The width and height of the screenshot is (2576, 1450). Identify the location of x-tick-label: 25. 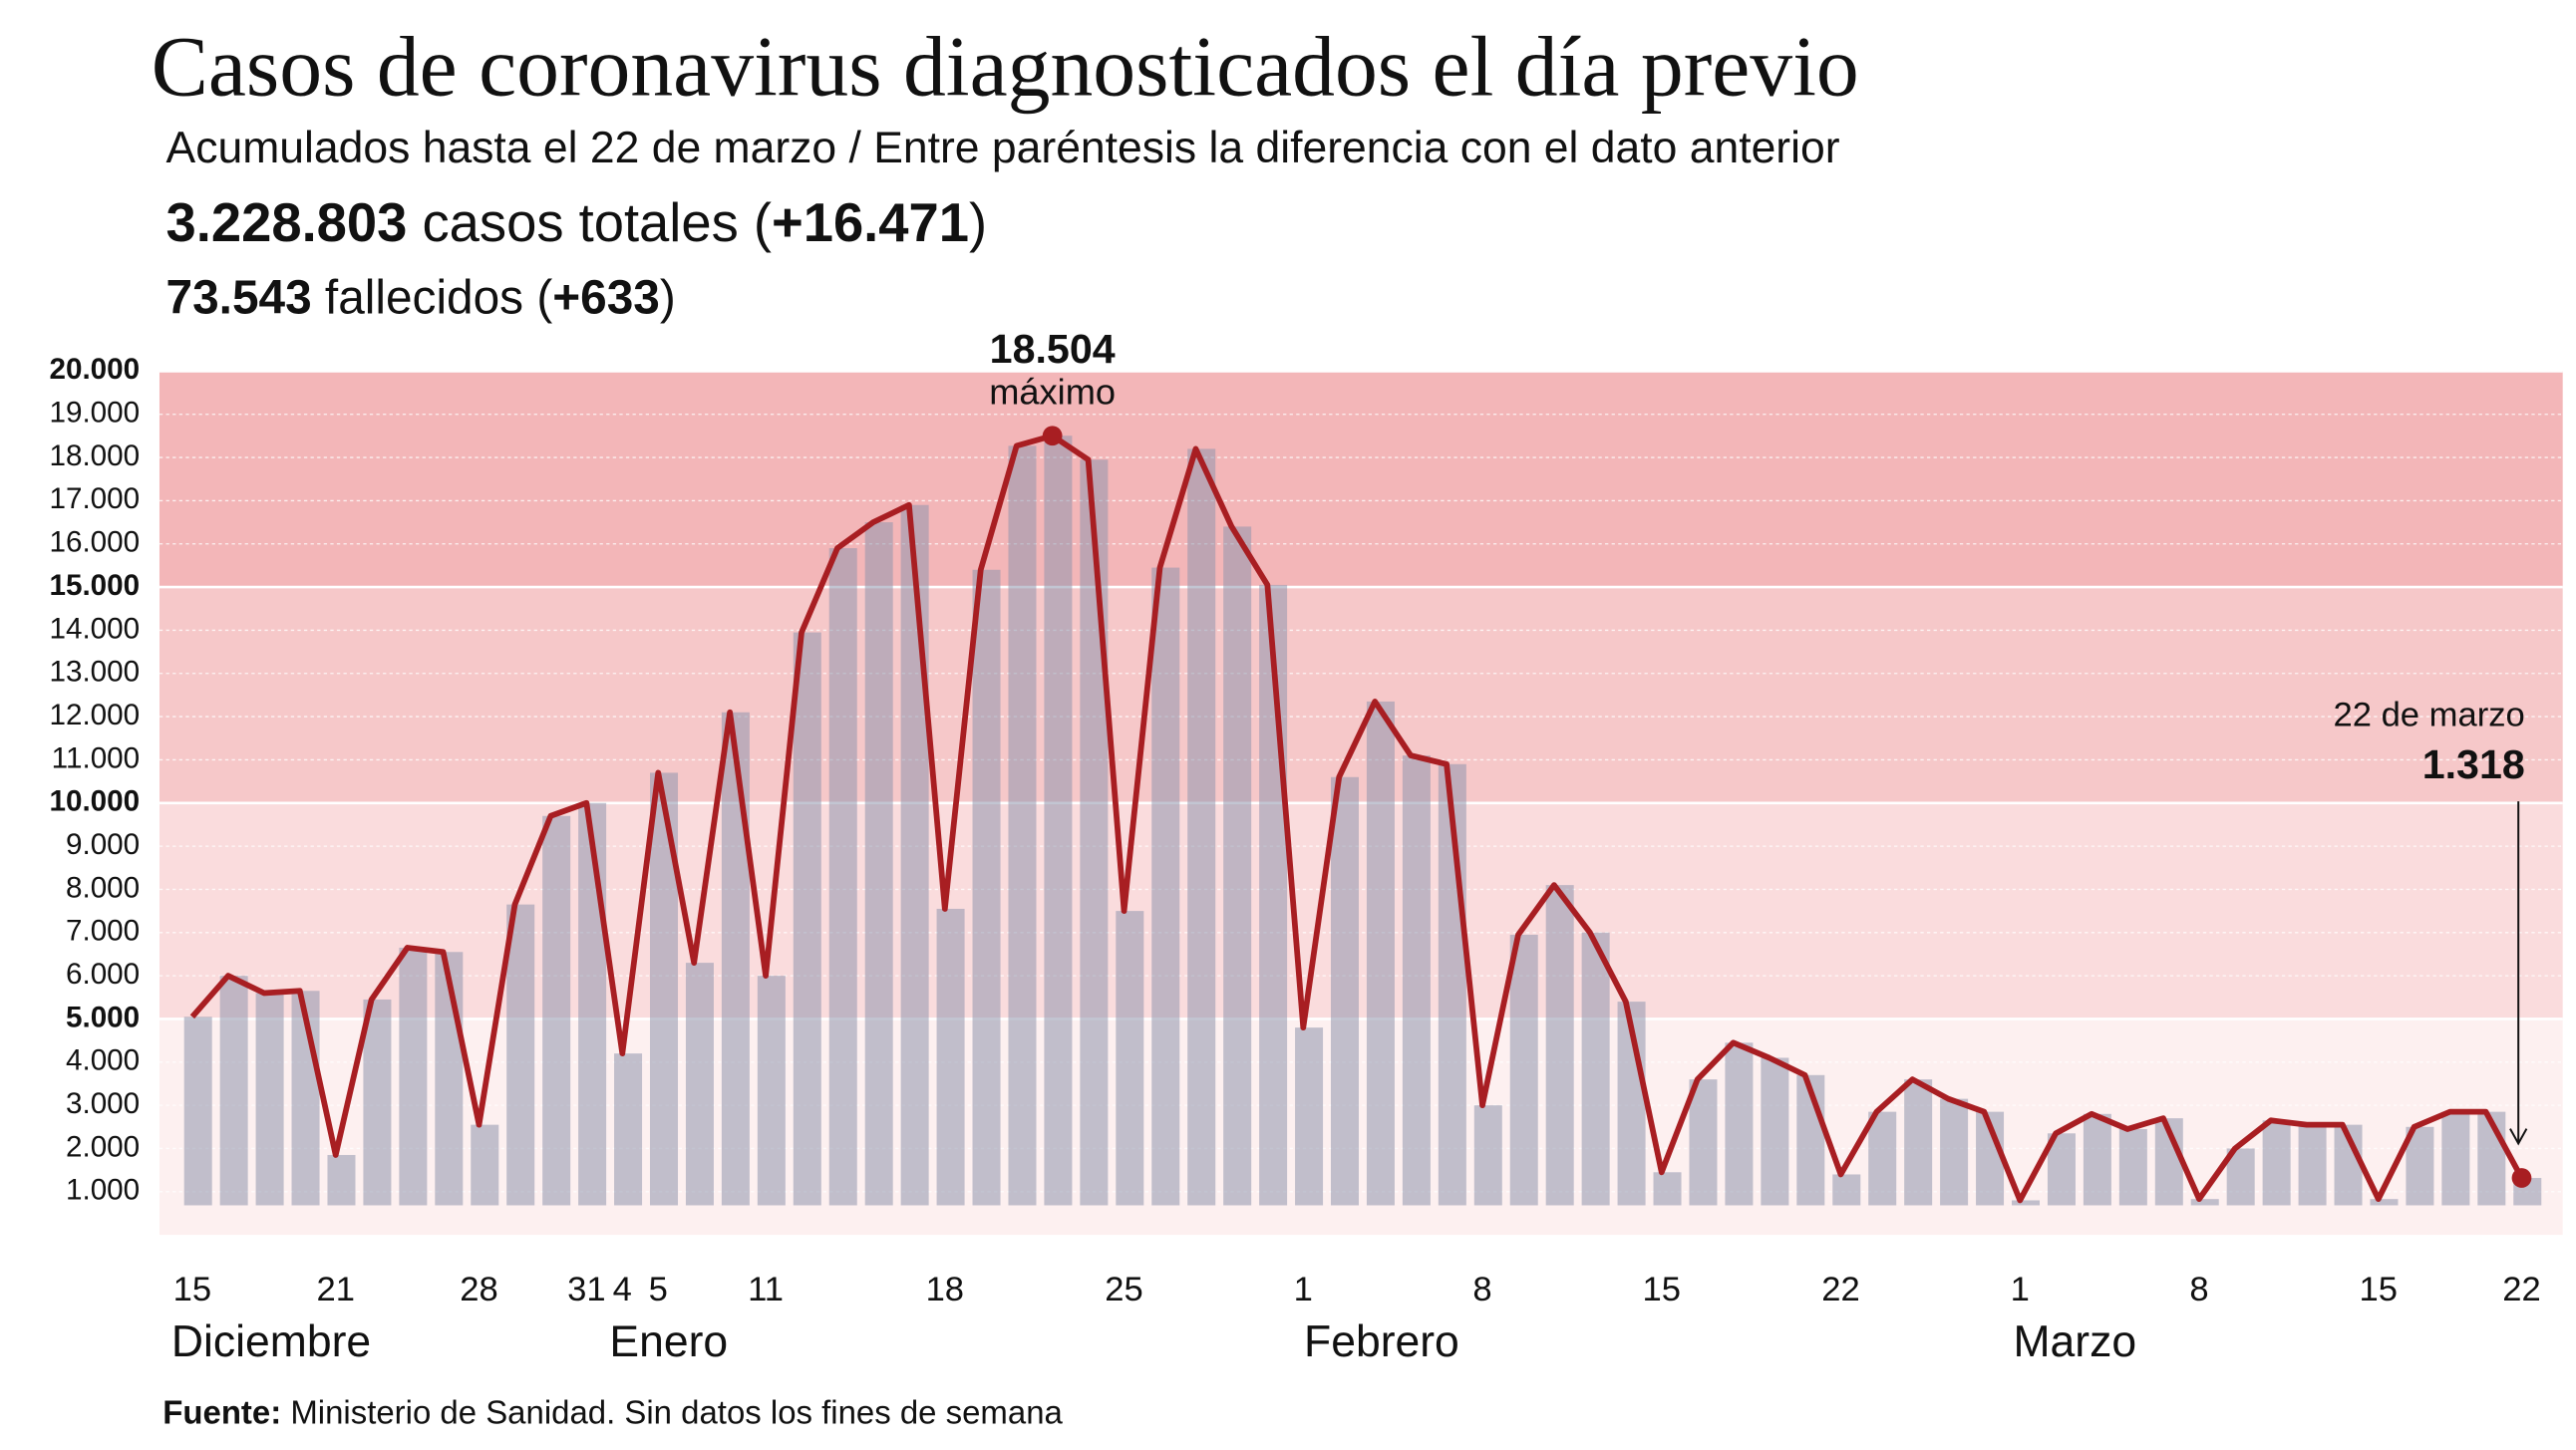
(1123, 1289).